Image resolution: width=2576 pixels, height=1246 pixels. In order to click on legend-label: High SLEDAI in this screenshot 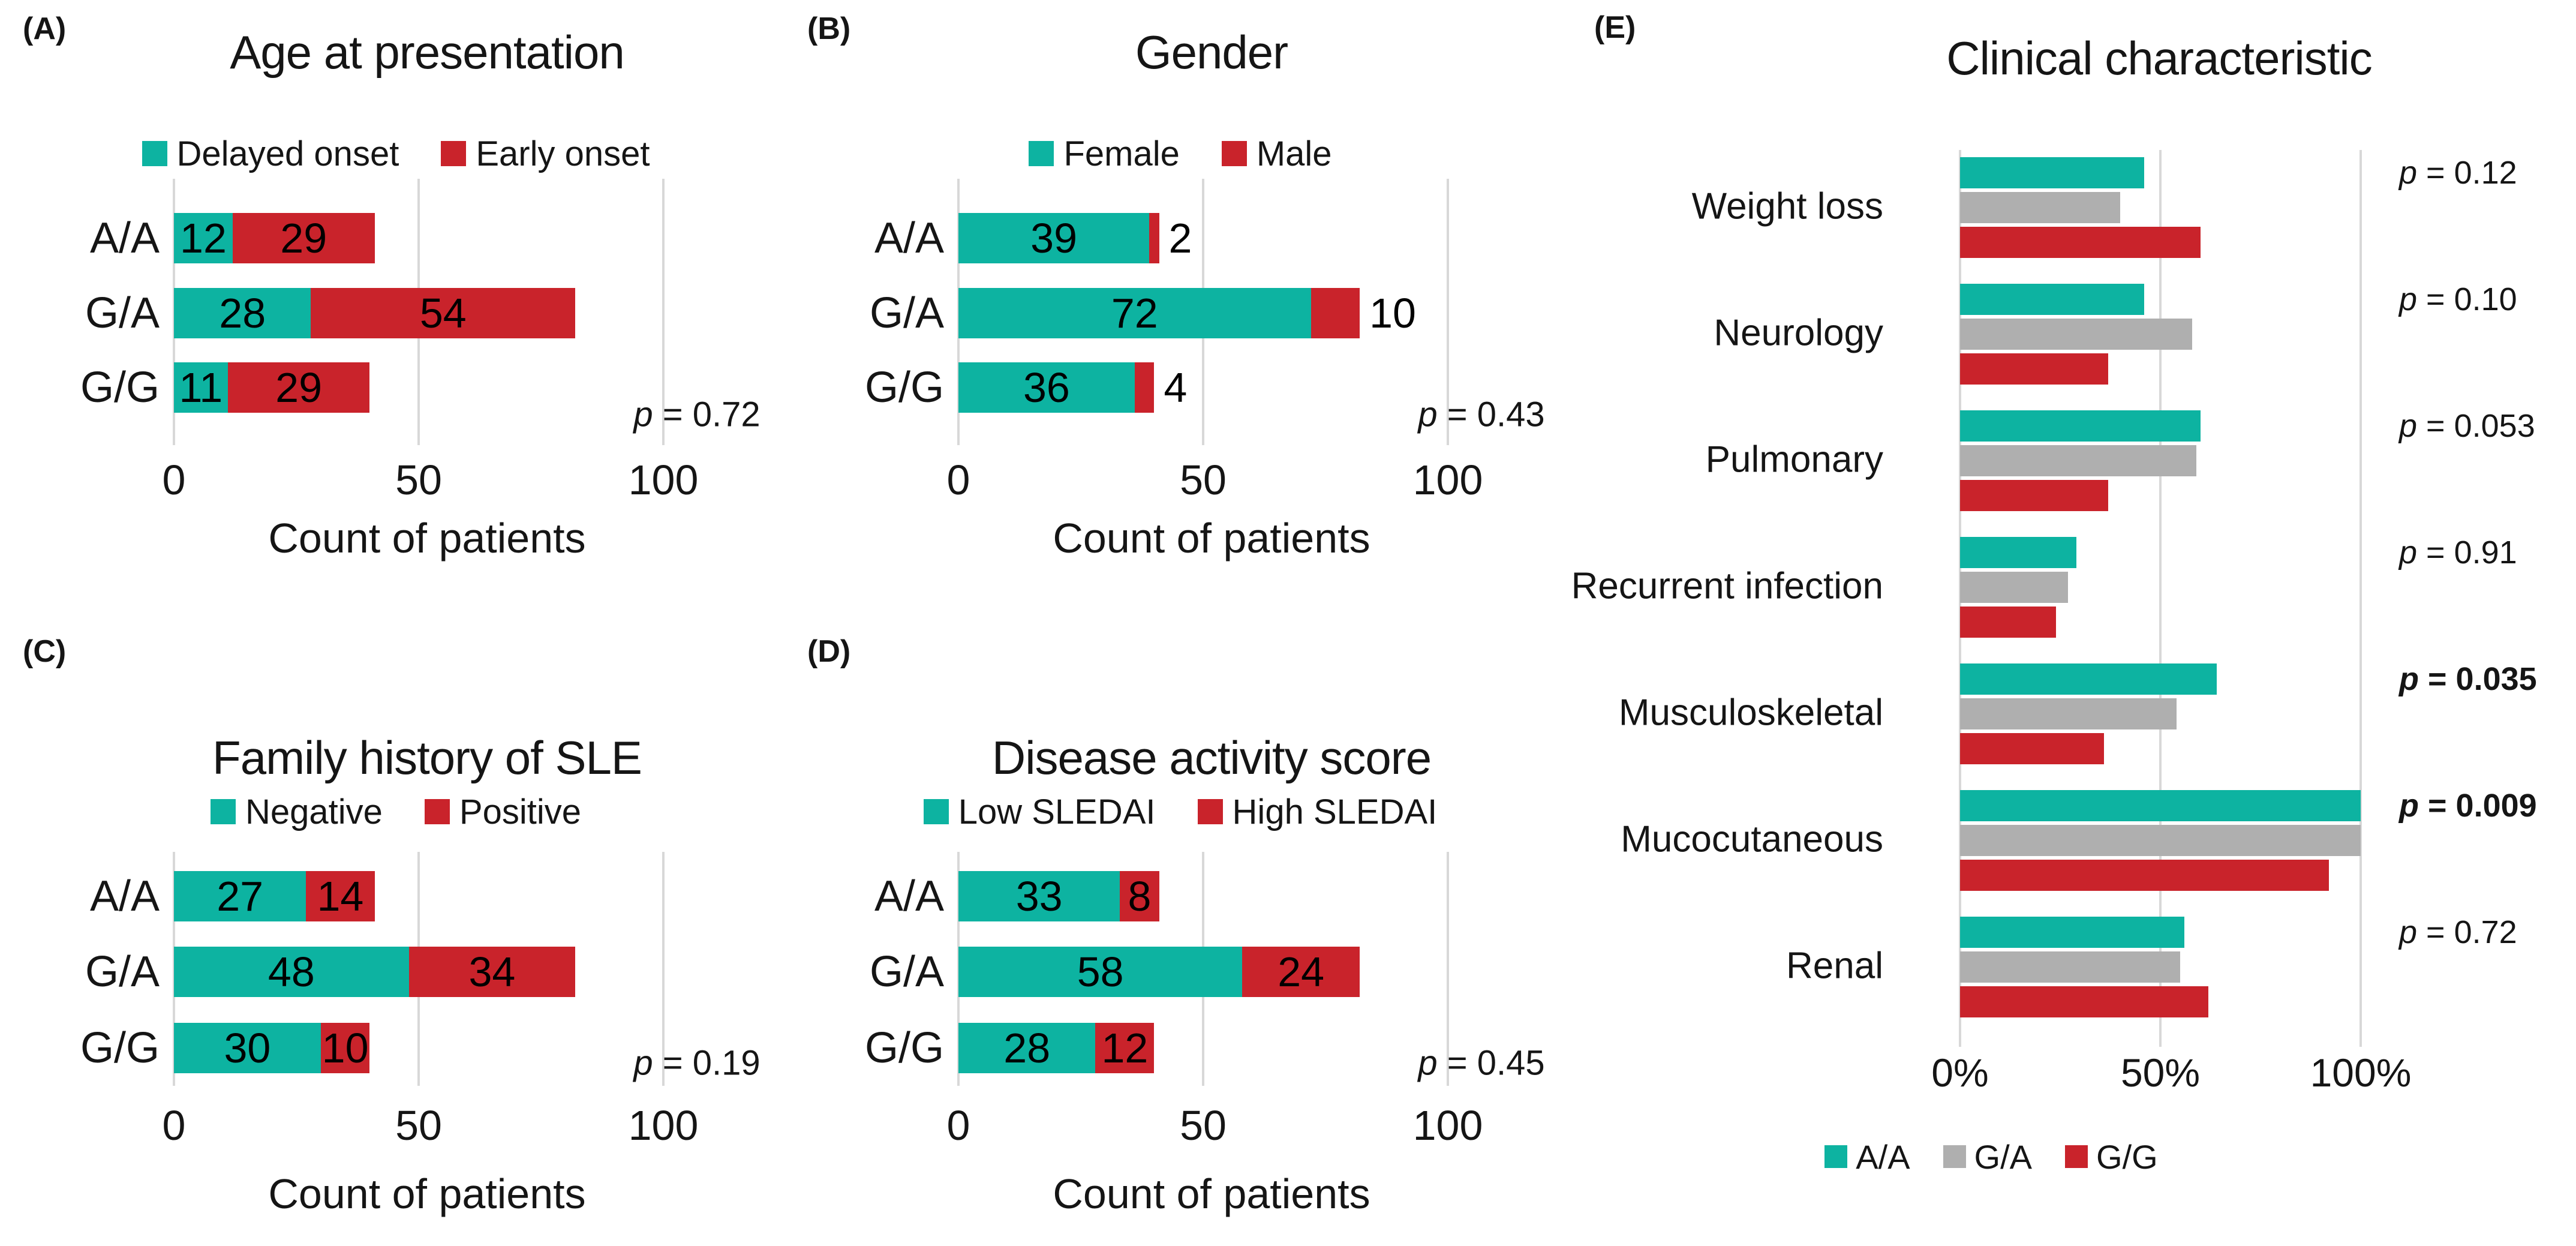, I will do `click(1335, 811)`.